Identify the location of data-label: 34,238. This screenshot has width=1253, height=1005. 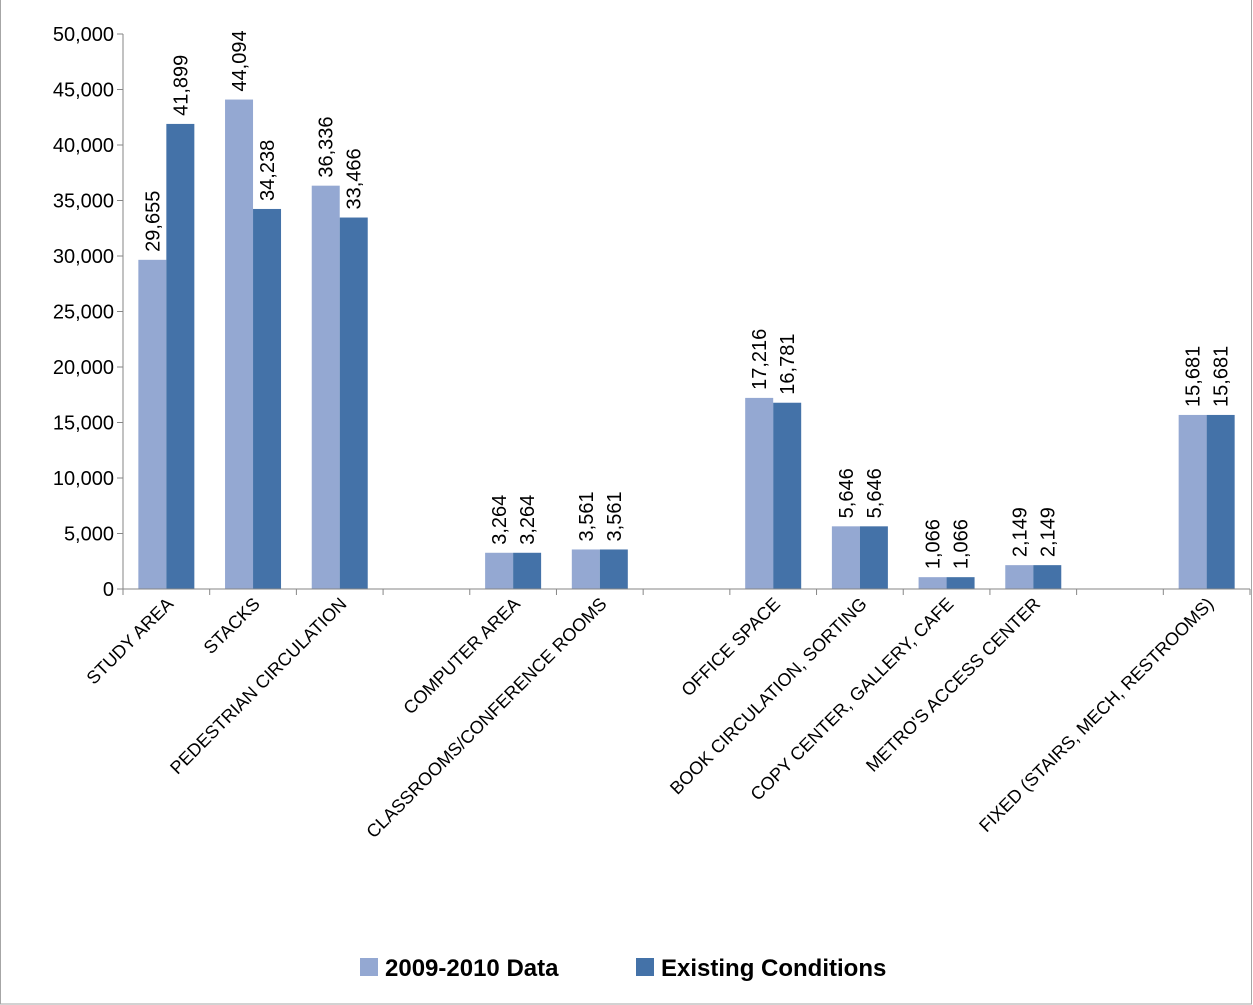
(268, 170).